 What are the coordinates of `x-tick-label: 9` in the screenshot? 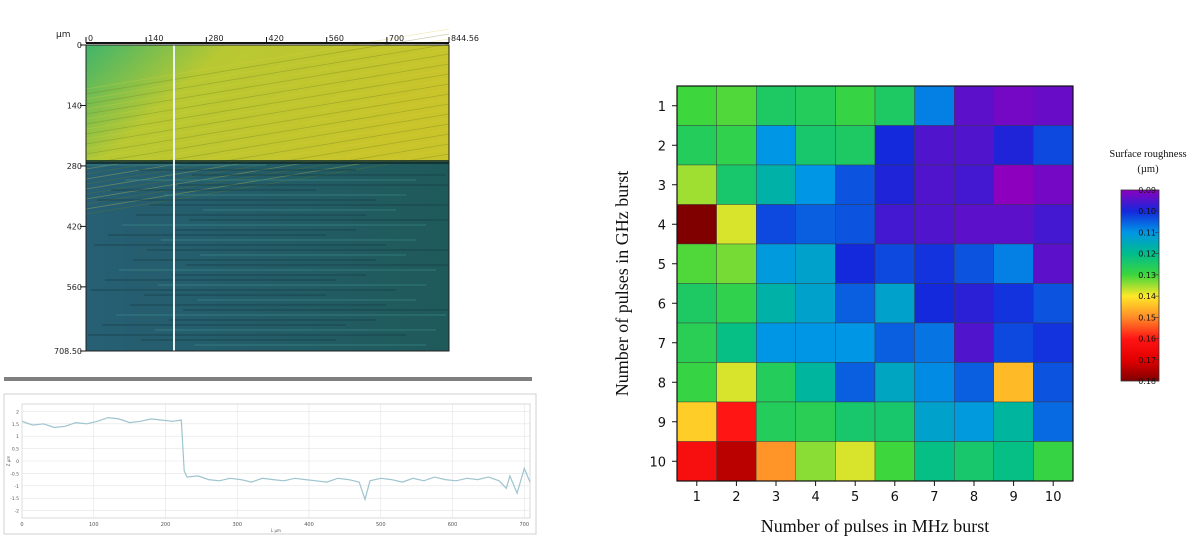 It's located at (1013, 497).